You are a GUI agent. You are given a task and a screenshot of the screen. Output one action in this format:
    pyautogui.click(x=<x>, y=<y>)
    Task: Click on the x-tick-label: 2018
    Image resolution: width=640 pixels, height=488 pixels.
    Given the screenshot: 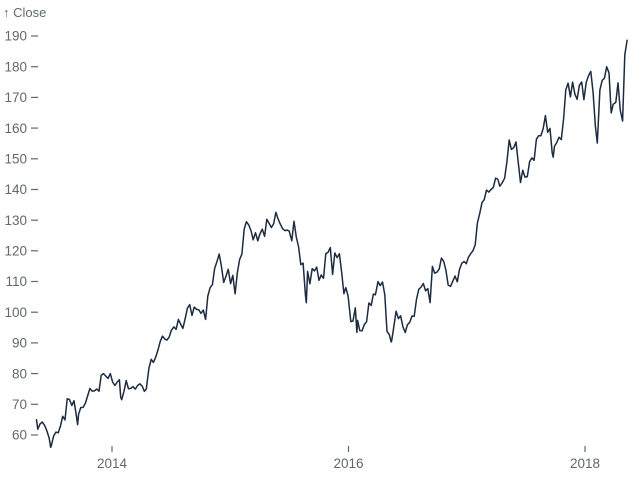 What is the action you would take?
    pyautogui.click(x=585, y=463)
    